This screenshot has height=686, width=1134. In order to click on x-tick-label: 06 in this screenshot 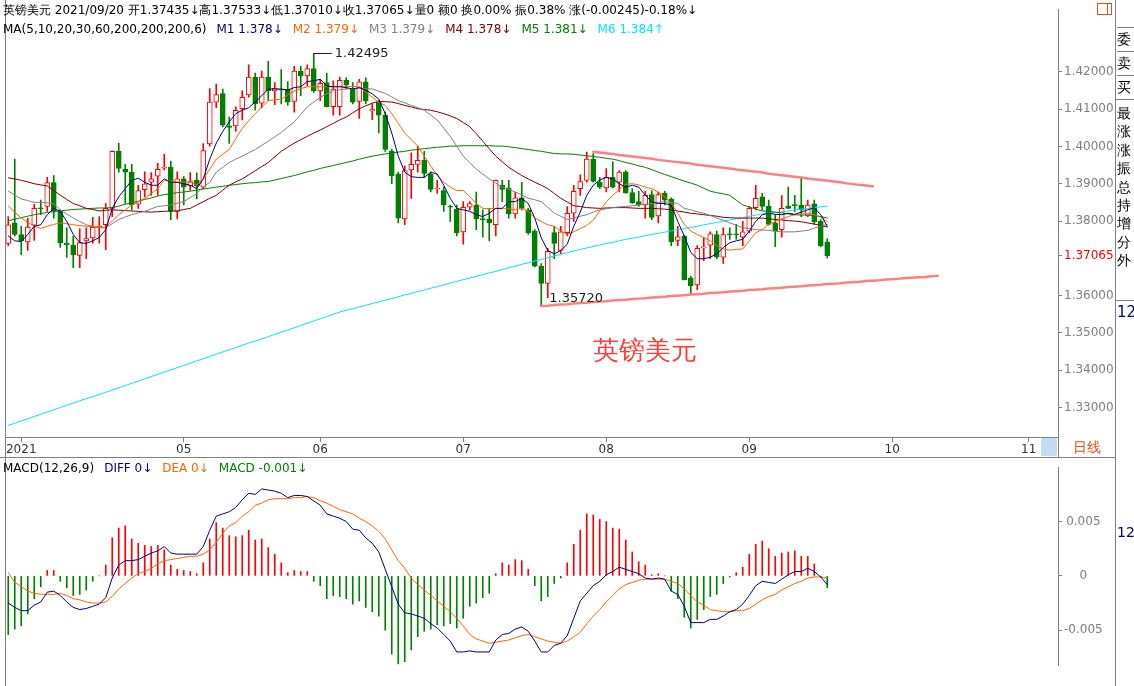, I will do `click(320, 449)`.